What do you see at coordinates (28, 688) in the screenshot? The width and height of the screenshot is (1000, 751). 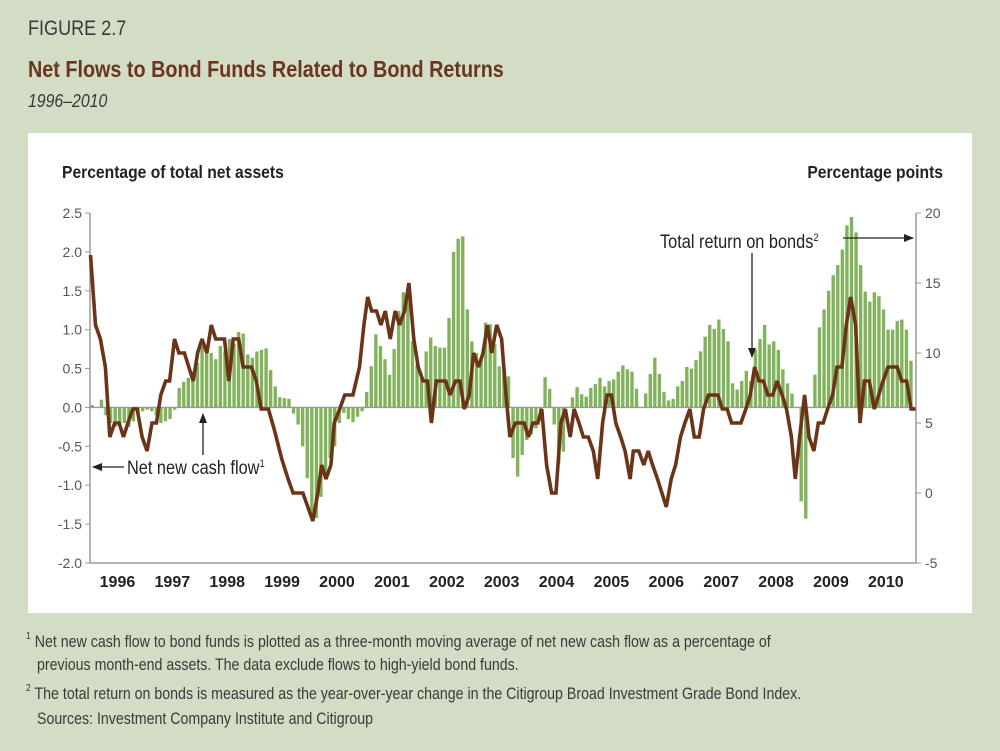 I see `footnote-2-mark: 2` at bounding box center [28, 688].